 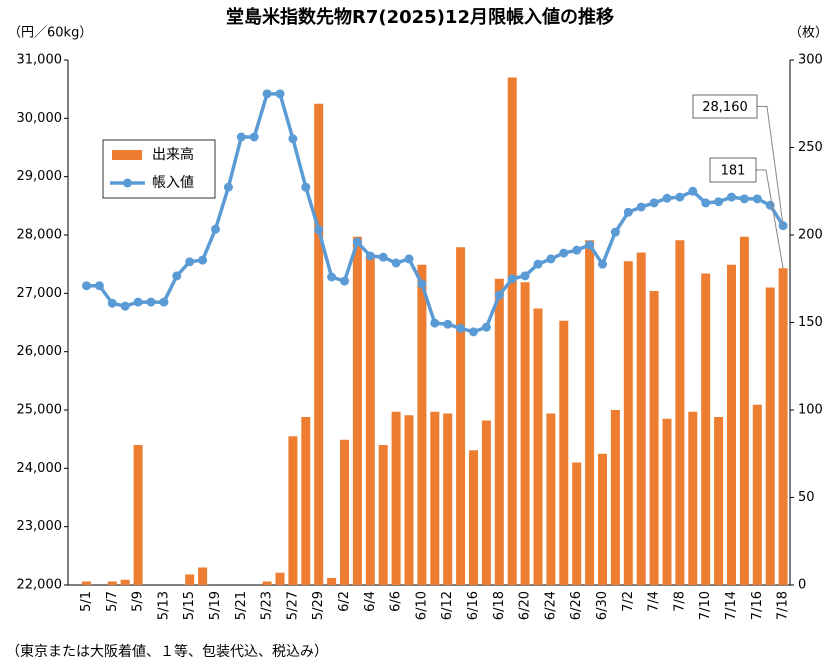 I want to click on x-tick-label: 7/10, so click(x=705, y=605).